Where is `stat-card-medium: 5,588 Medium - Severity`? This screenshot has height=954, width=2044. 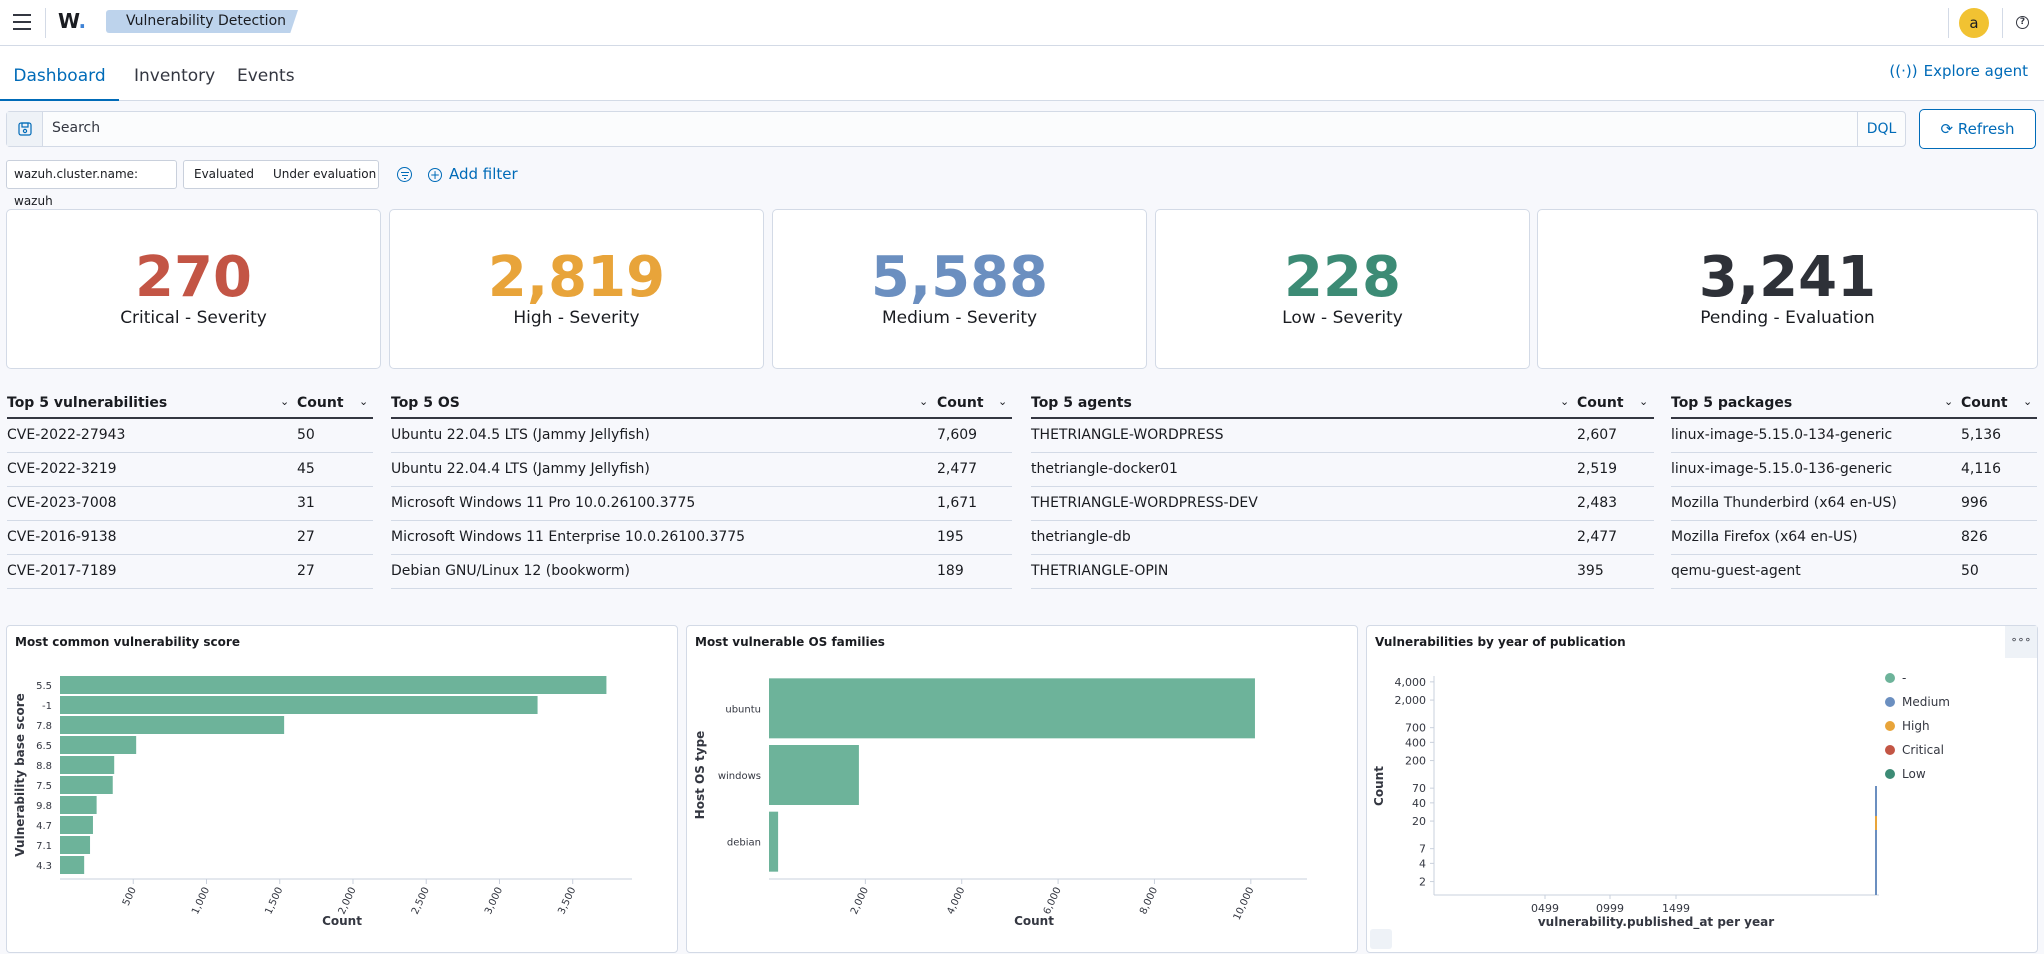
stat-card-medium: 5,588 Medium - Severity is located at coordinates (959, 289).